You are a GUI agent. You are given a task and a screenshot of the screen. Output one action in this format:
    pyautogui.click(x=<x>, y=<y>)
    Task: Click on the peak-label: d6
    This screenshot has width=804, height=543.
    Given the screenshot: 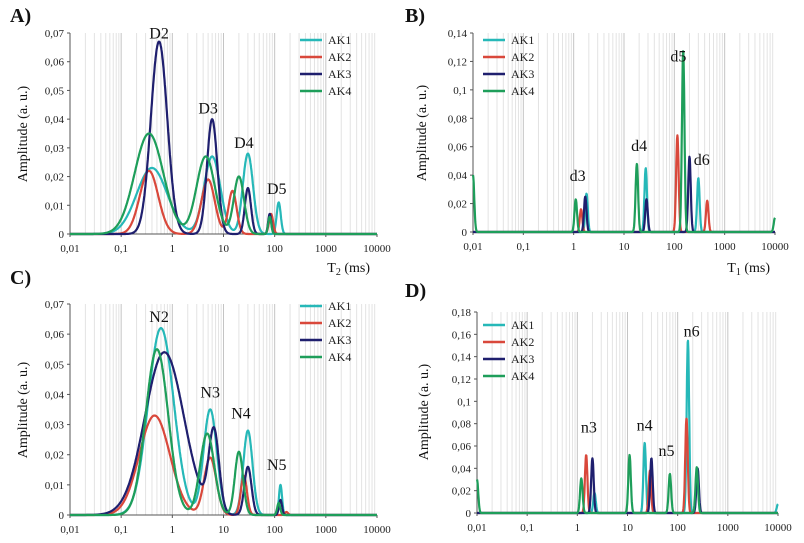 What is the action you would take?
    pyautogui.click(x=702, y=160)
    